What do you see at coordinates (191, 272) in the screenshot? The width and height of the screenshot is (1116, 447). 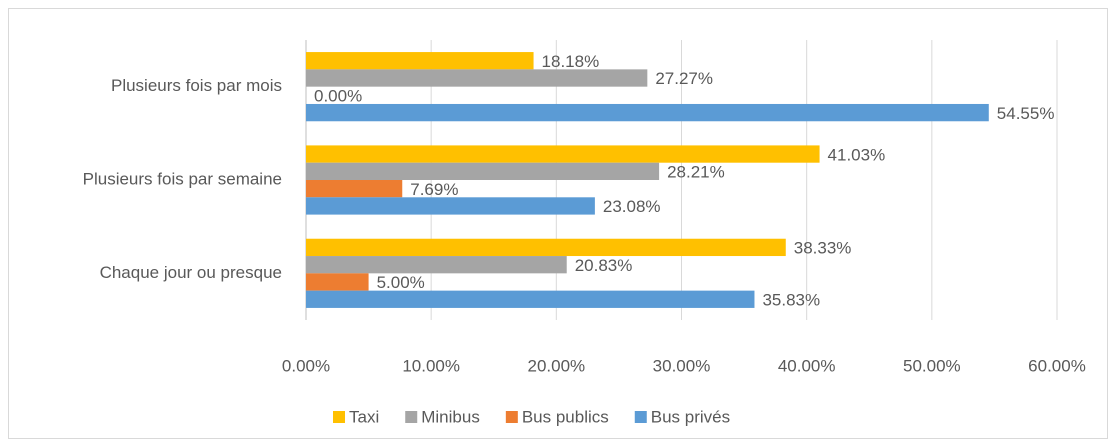 I see `y-tick-label: Chaque jour ou presque` at bounding box center [191, 272].